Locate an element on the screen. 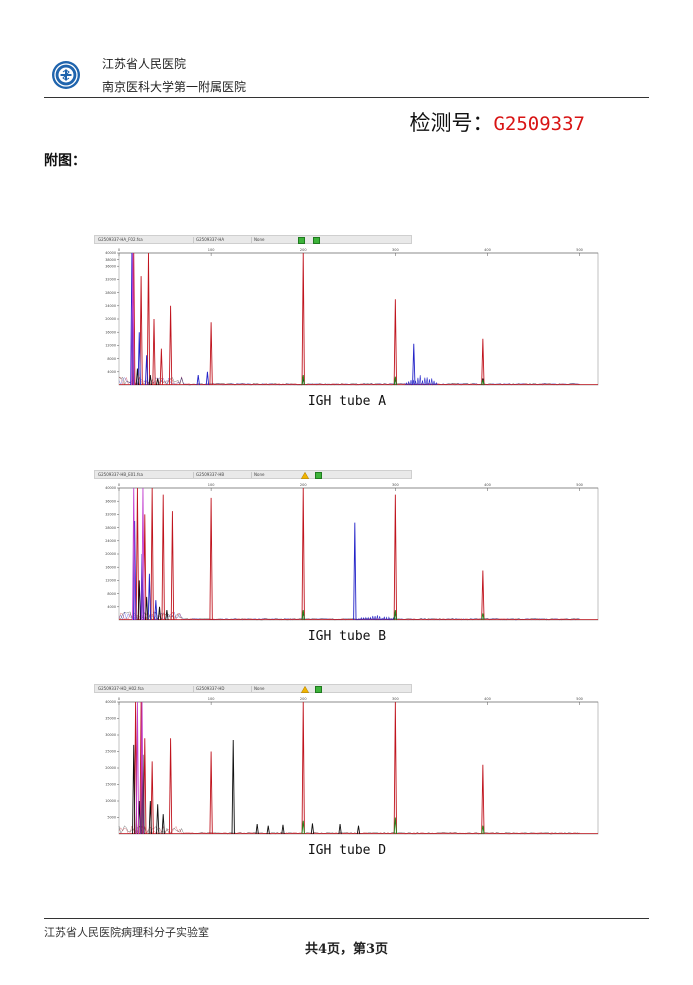 The height and width of the screenshot is (985, 693). panel-caption: IGH tube A is located at coordinates (347, 401).